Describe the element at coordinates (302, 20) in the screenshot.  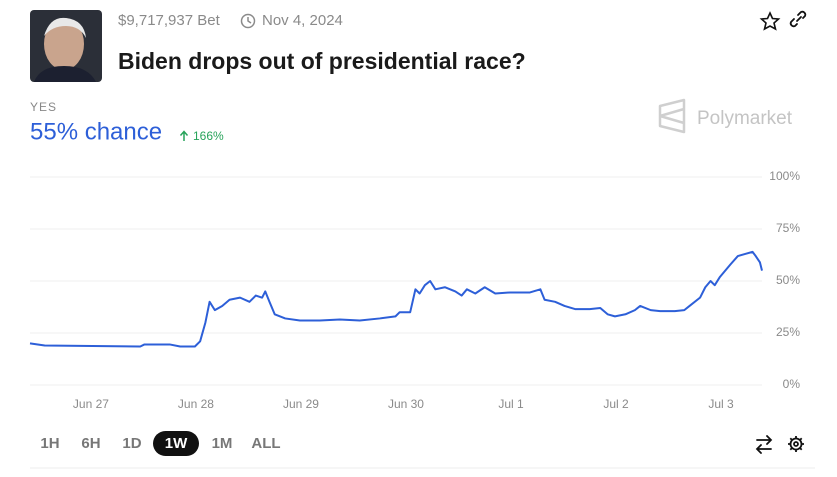
I see `end-date: Nov 4, 2024` at that location.